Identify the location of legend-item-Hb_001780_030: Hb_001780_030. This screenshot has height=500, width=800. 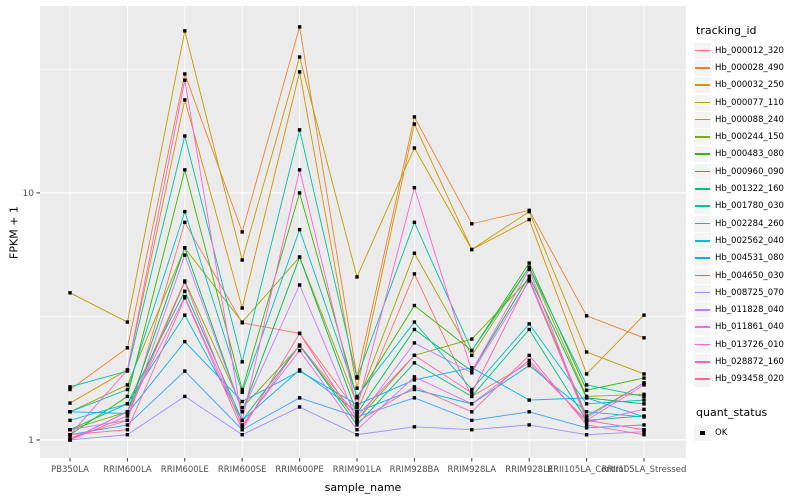
(747, 206).